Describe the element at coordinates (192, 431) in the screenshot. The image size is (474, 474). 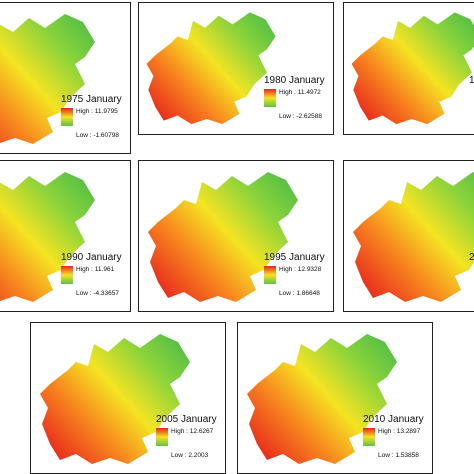
I see `legend-high: High : 12.6267` at that location.